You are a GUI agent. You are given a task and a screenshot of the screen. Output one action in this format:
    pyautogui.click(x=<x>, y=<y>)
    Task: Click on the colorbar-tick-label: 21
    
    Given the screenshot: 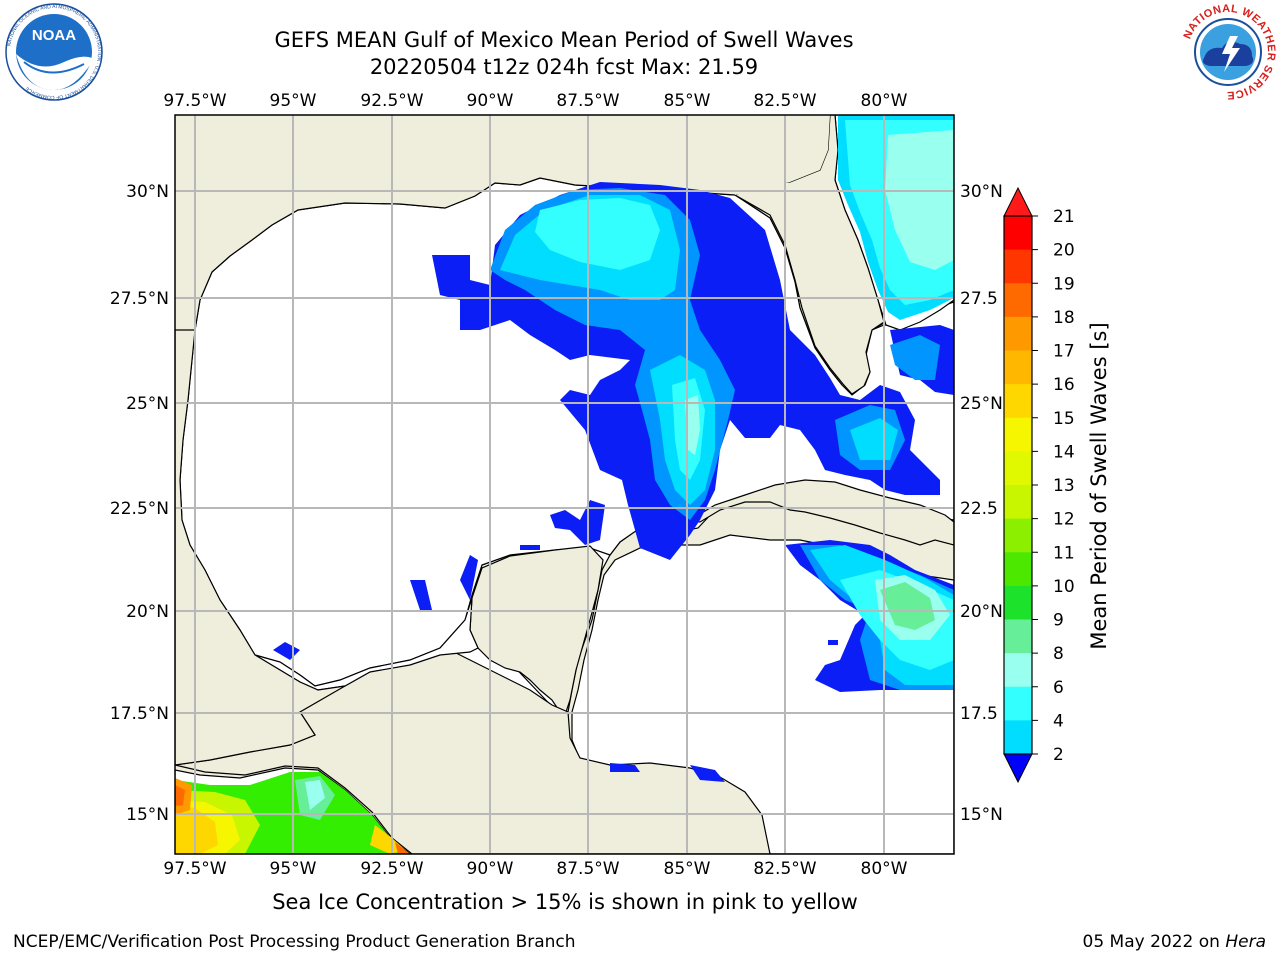 What is the action you would take?
    pyautogui.click(x=1064, y=217)
    